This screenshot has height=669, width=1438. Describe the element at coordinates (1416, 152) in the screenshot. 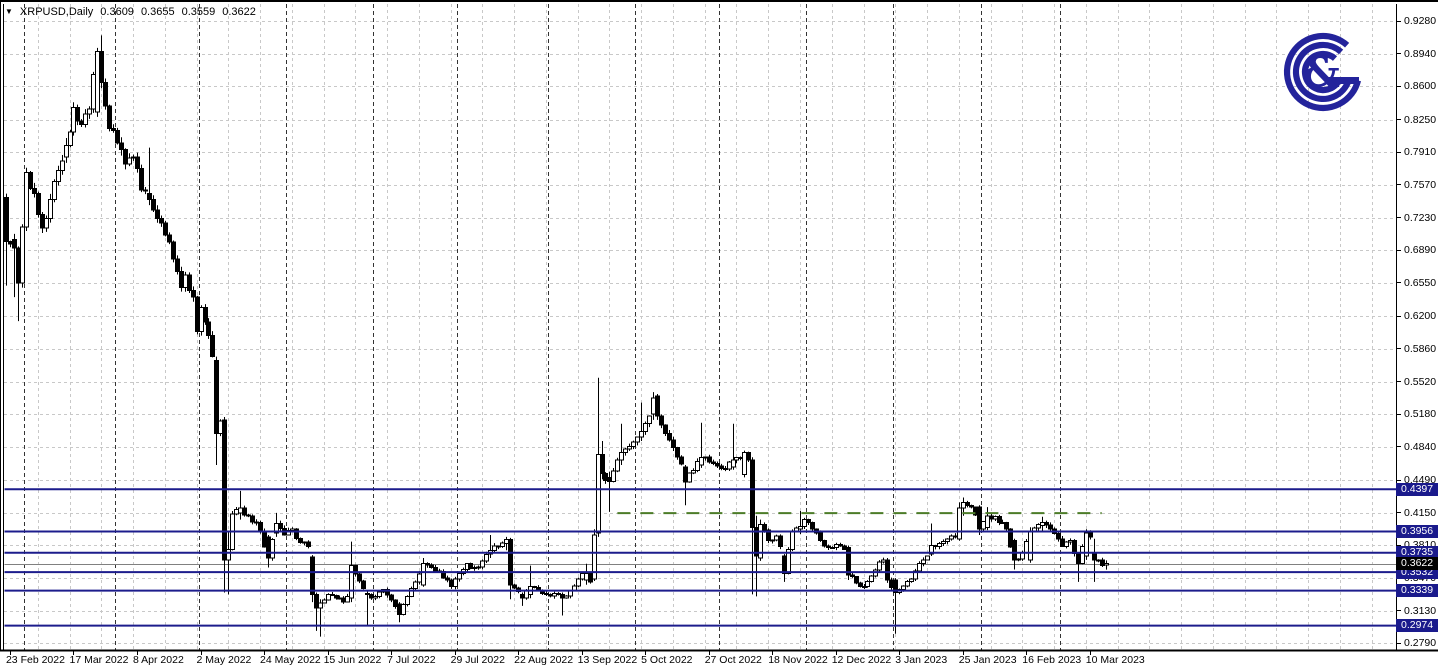

I see `price-tick-label: 0.7910` at that location.